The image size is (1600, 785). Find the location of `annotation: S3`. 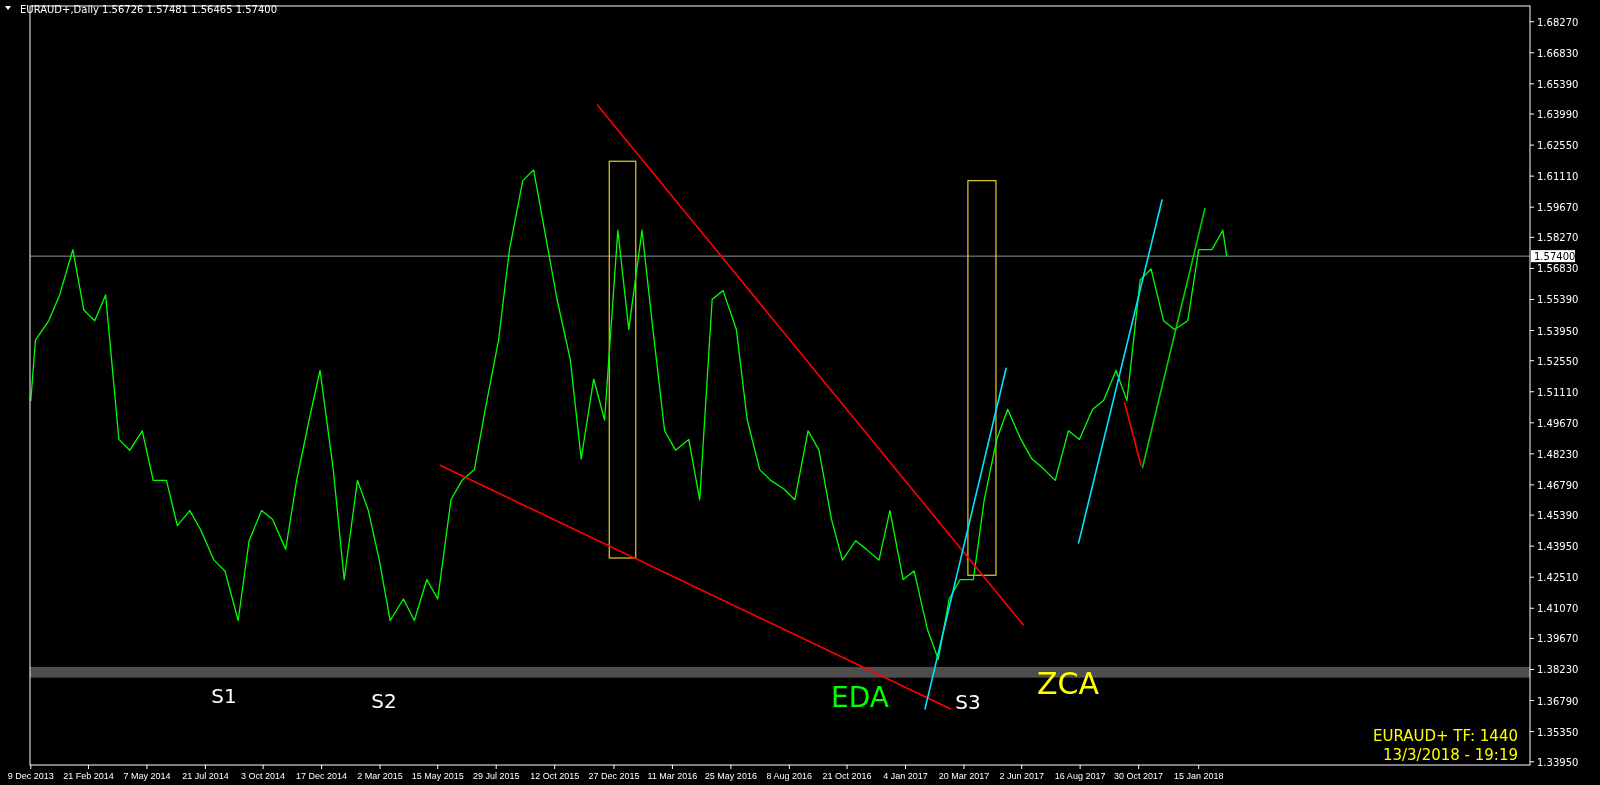

annotation: S3 is located at coordinates (968, 701).